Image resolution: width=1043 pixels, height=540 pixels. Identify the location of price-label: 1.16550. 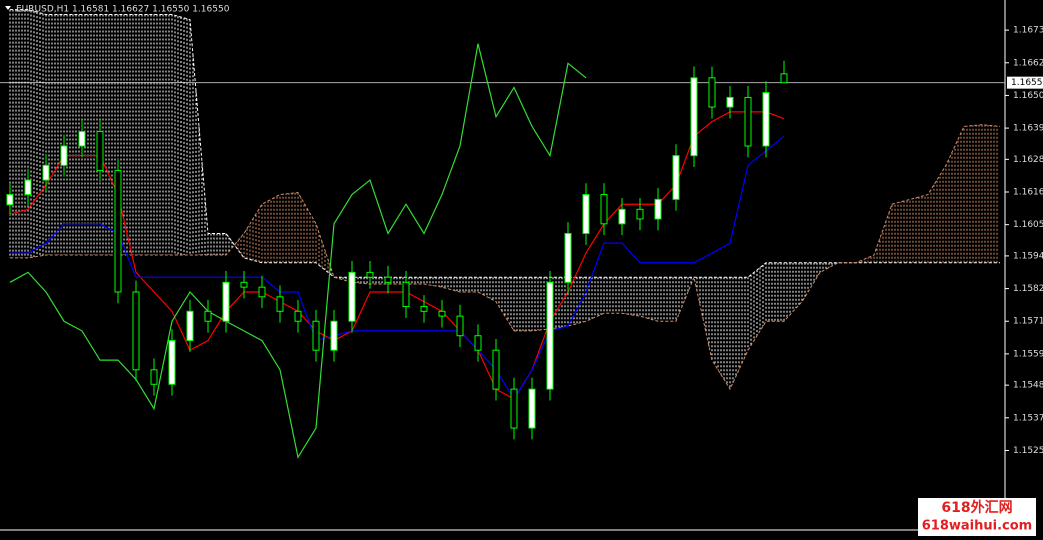
(1027, 83).